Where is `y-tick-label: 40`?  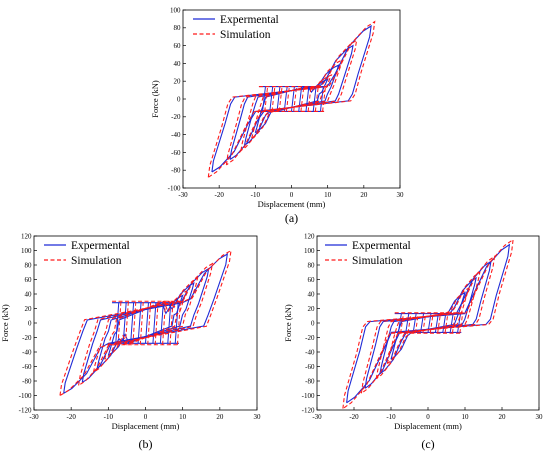 y-tick-label: 40 is located at coordinates (312, 294).